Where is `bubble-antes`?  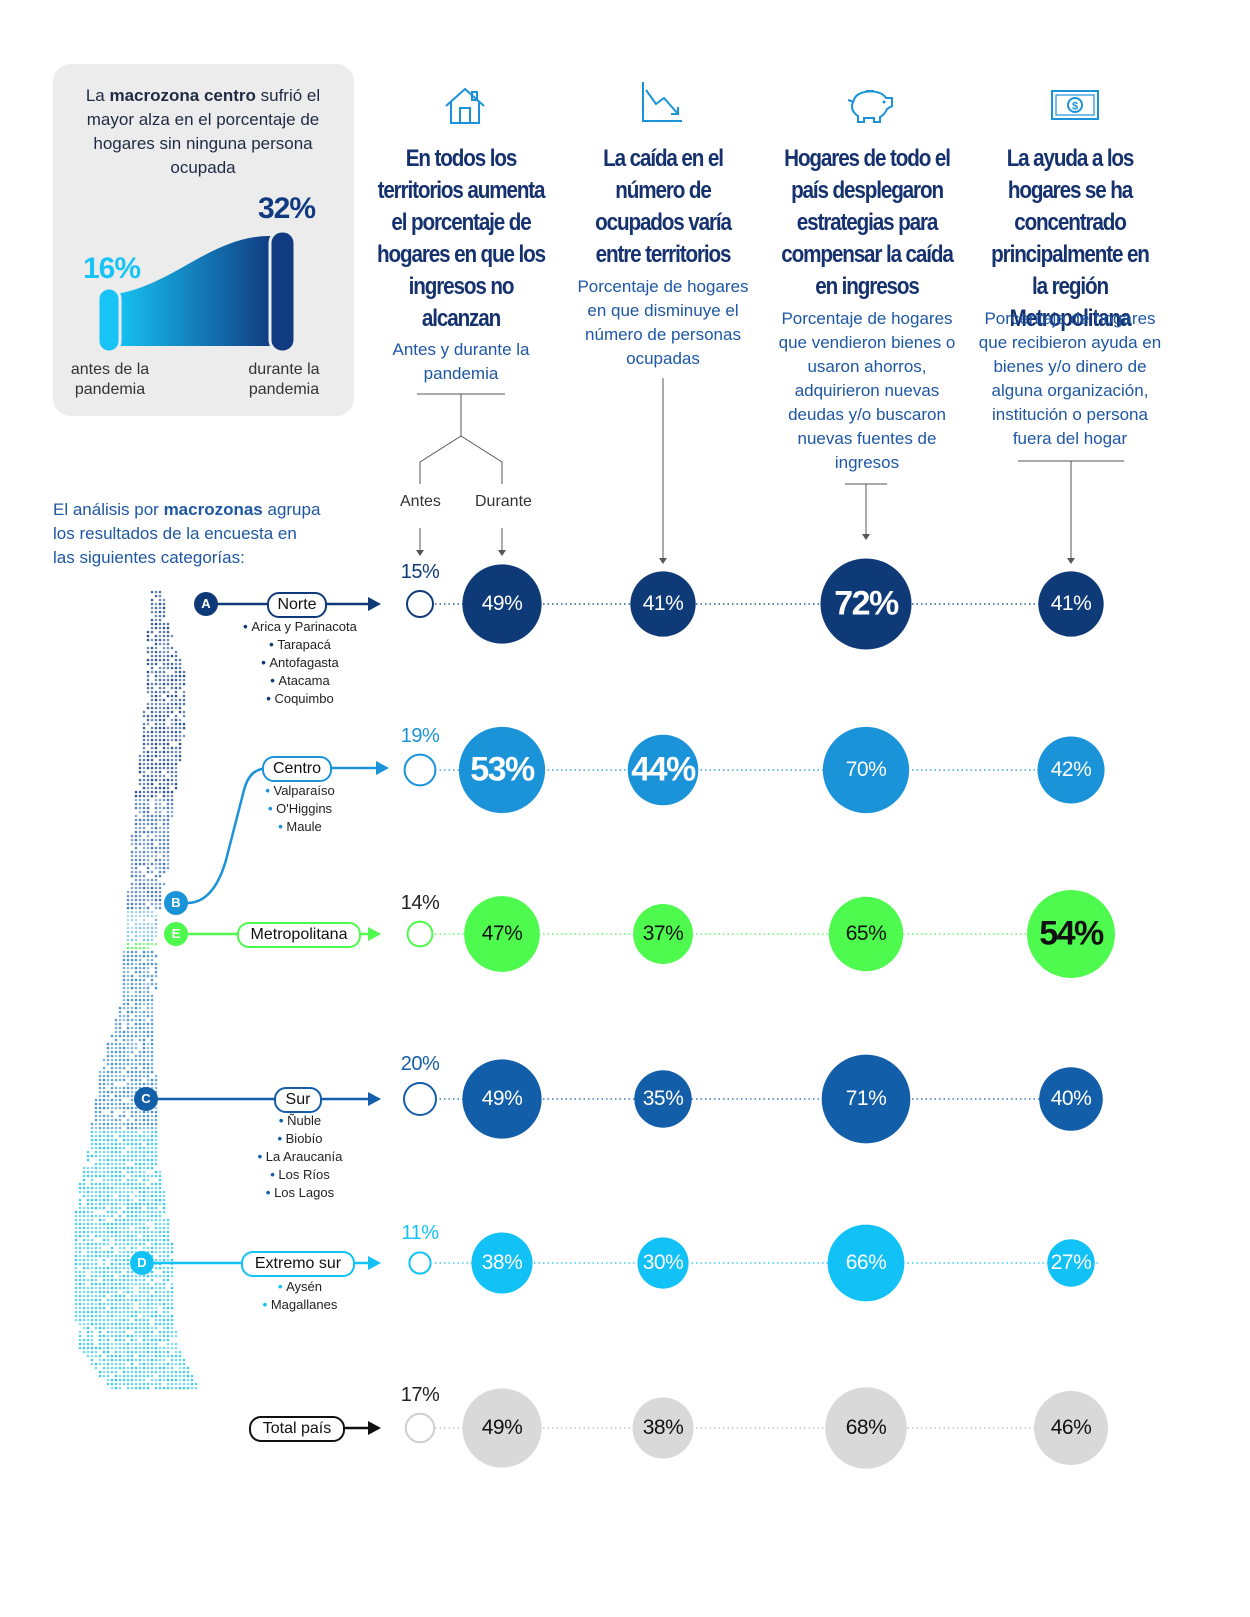 bubble-antes is located at coordinates (420, 770).